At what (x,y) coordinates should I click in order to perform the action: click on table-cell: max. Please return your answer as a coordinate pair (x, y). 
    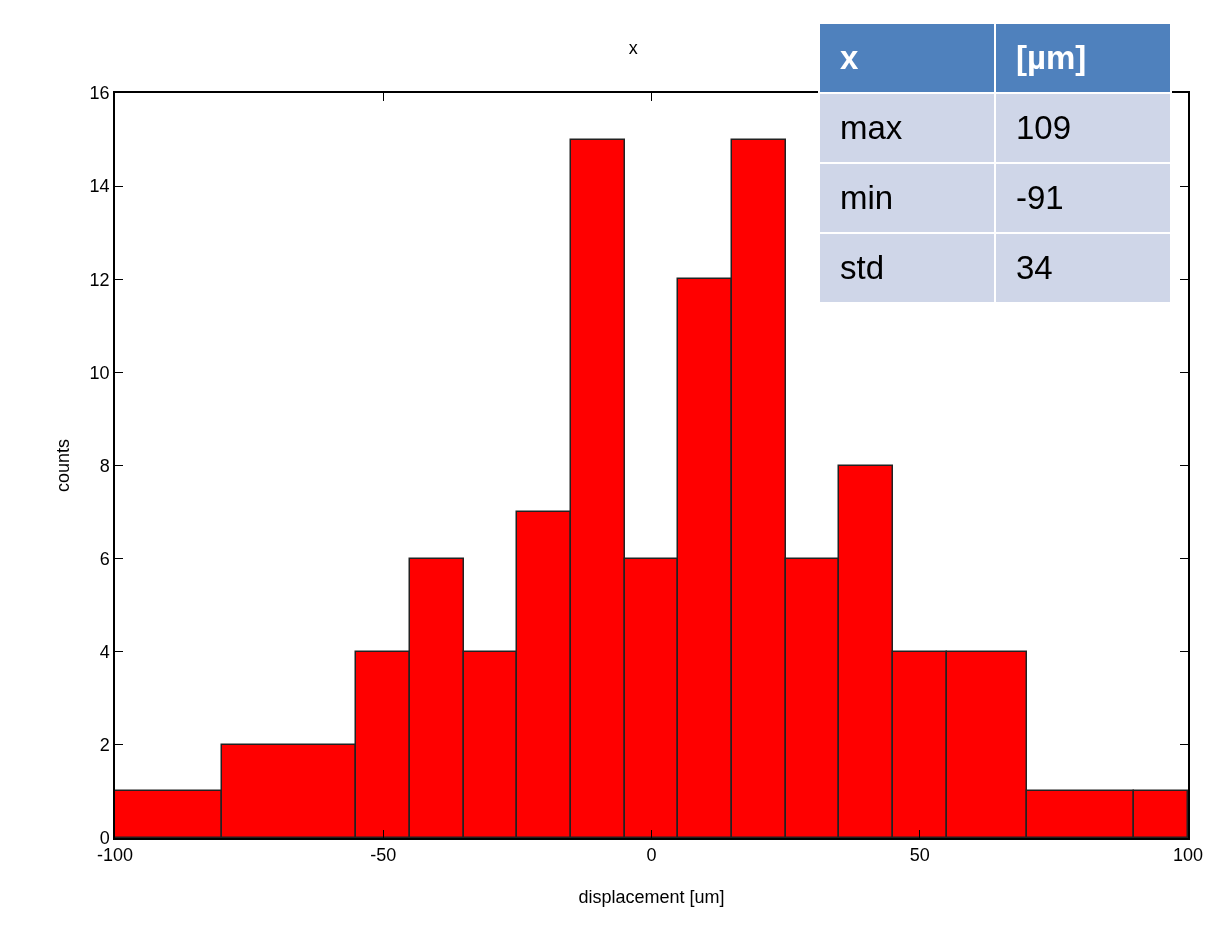
    Looking at the image, I should click on (907, 128).